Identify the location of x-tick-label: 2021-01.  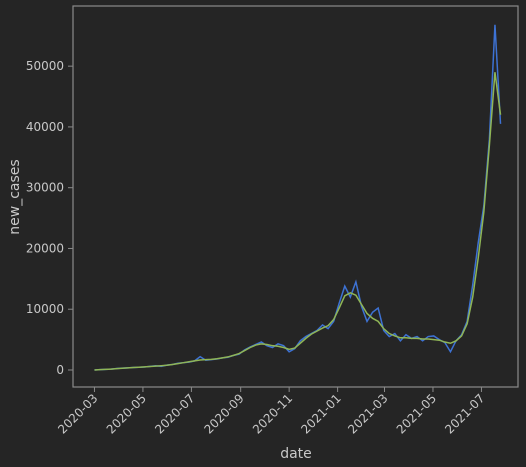
(320, 413).